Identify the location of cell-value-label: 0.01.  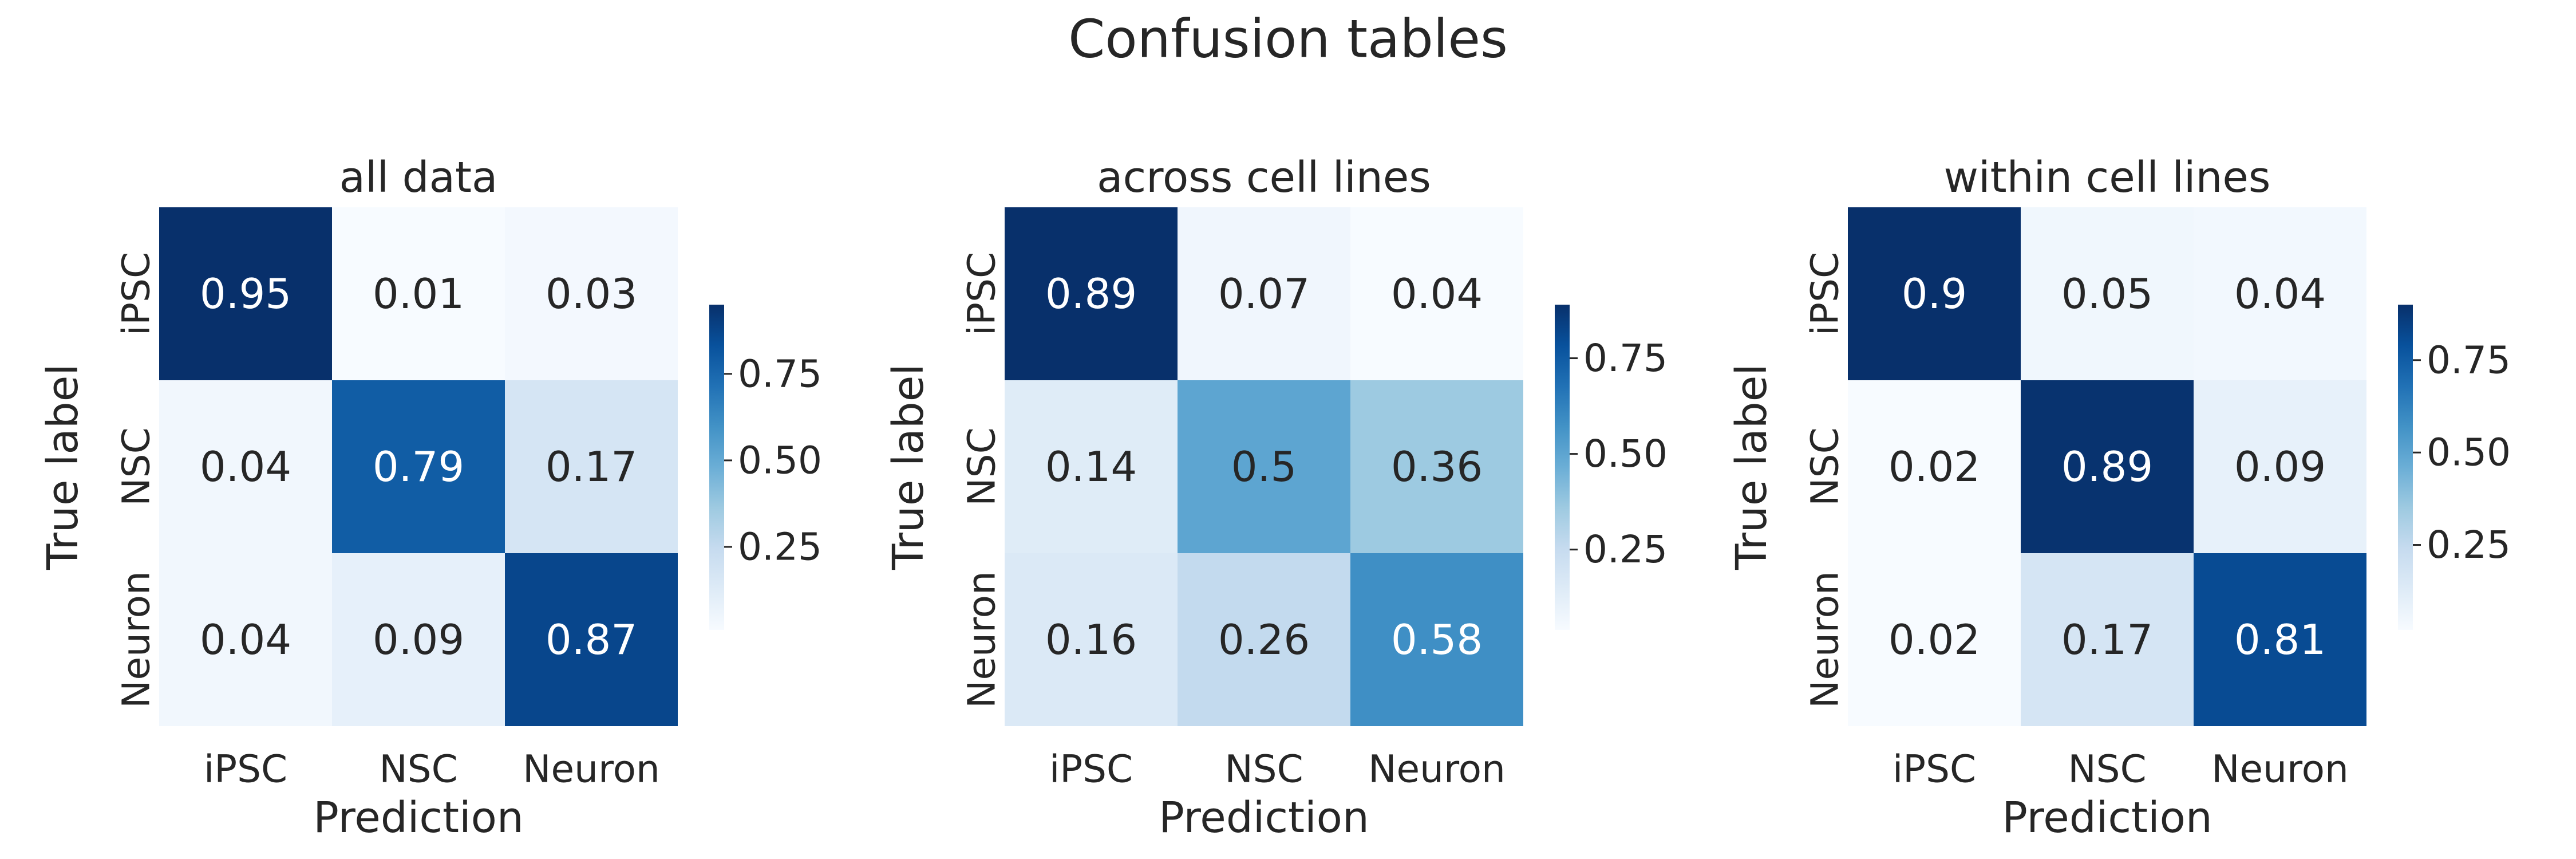
(418, 294).